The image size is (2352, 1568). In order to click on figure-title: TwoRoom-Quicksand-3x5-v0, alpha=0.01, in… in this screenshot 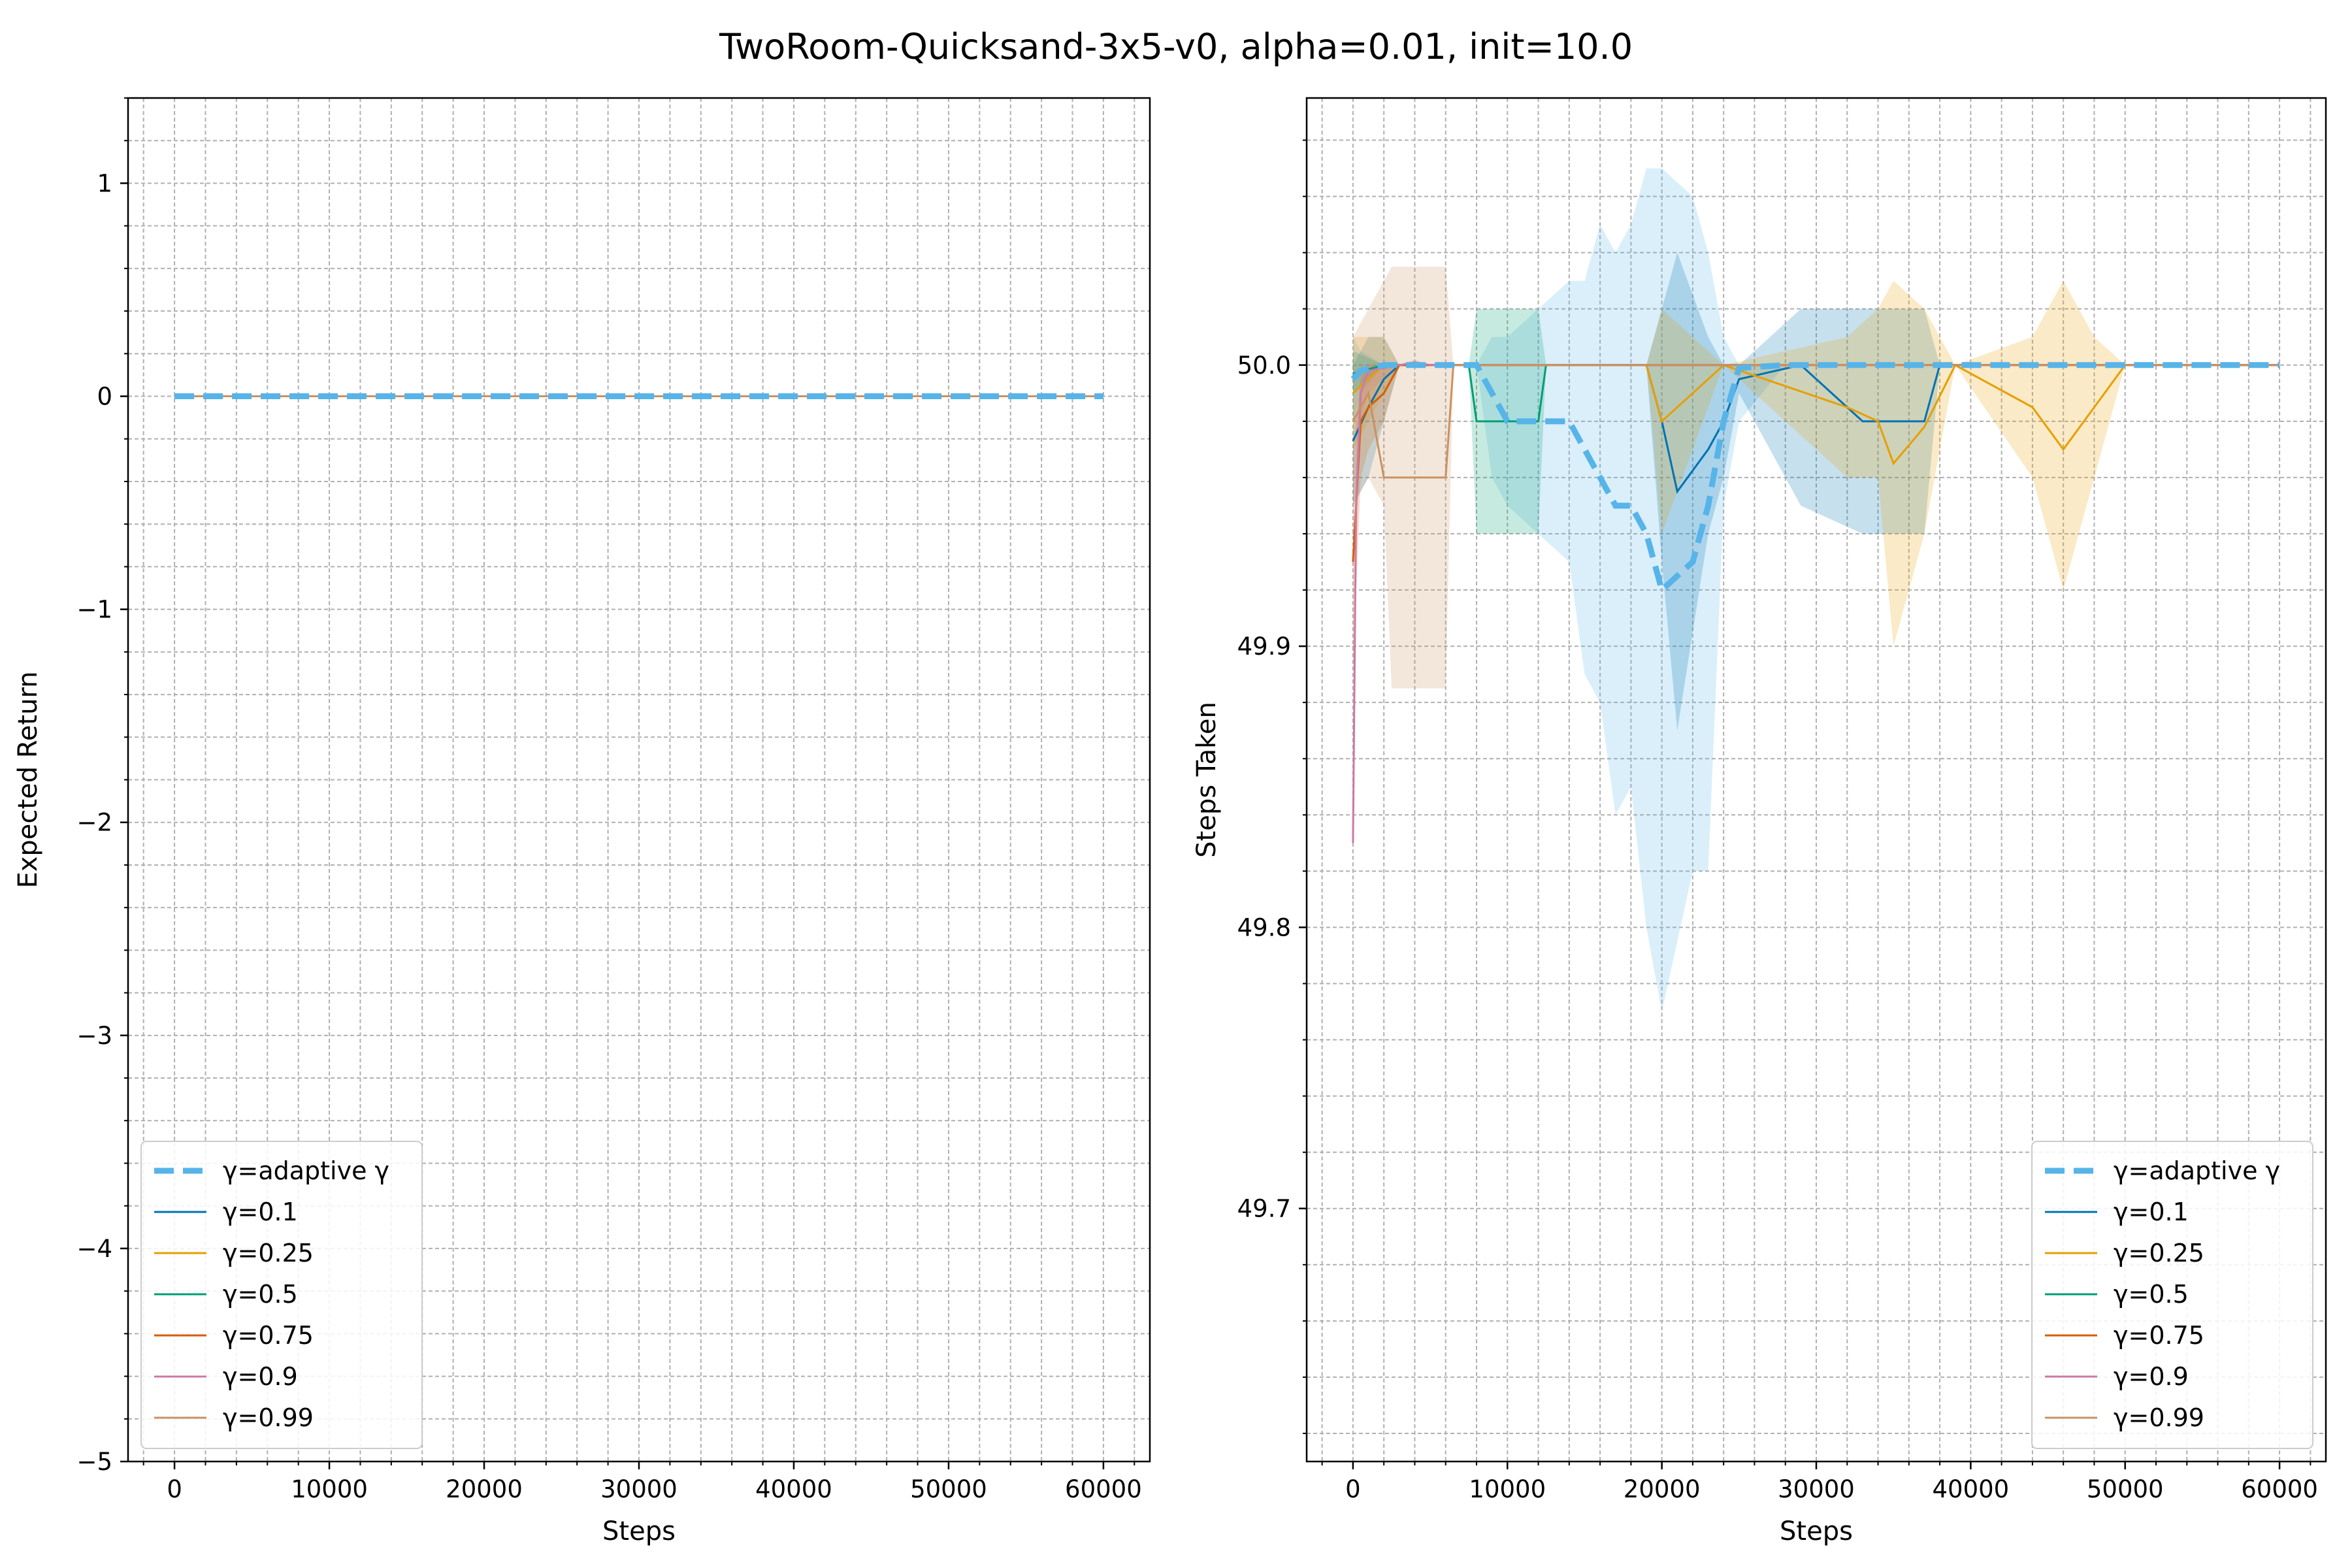, I will do `click(1176, 46)`.